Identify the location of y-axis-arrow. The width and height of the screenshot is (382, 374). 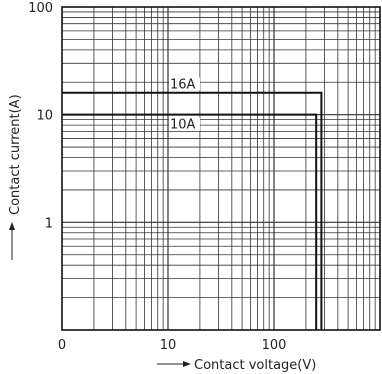
(12, 241).